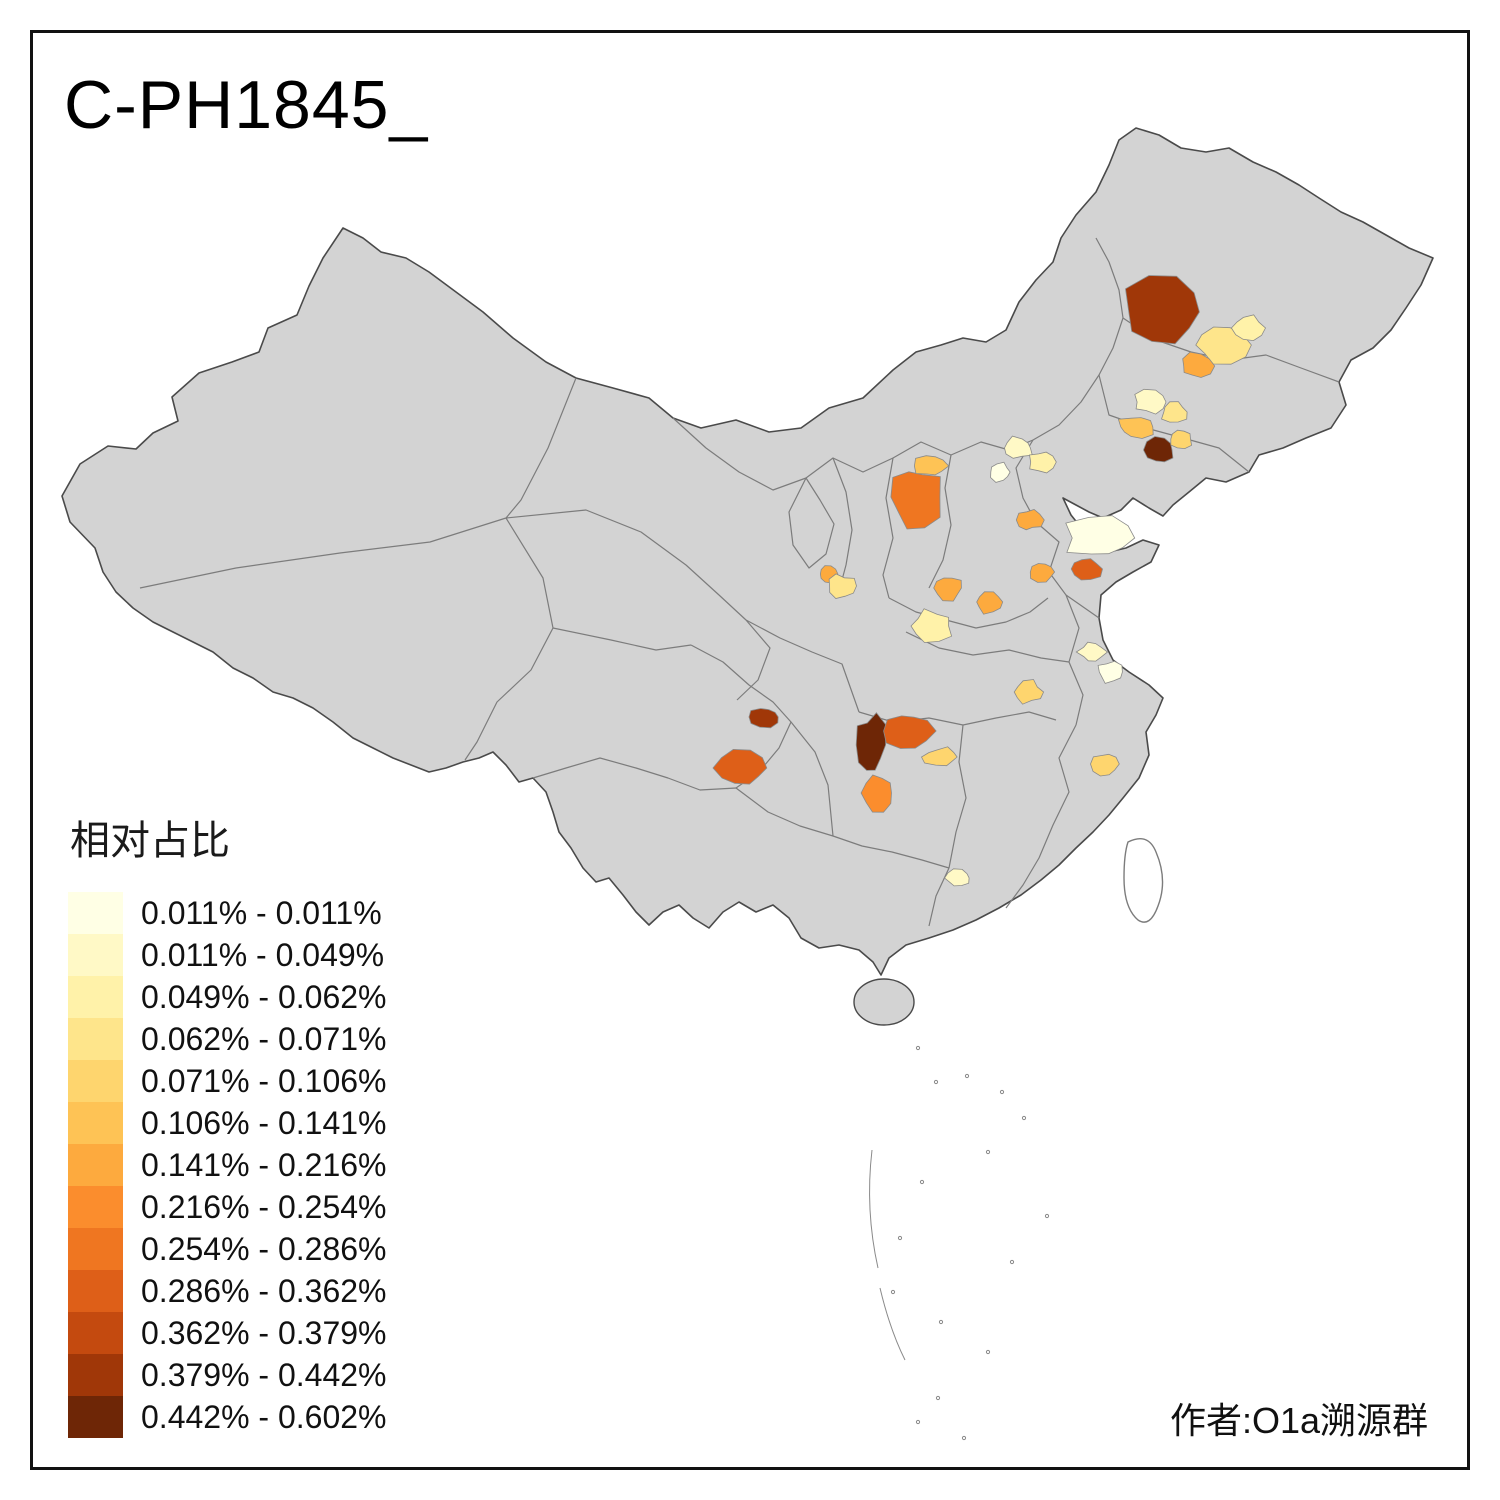  What do you see at coordinates (959, 1243) in the screenshot?
I see `south-sea-islets` at bounding box center [959, 1243].